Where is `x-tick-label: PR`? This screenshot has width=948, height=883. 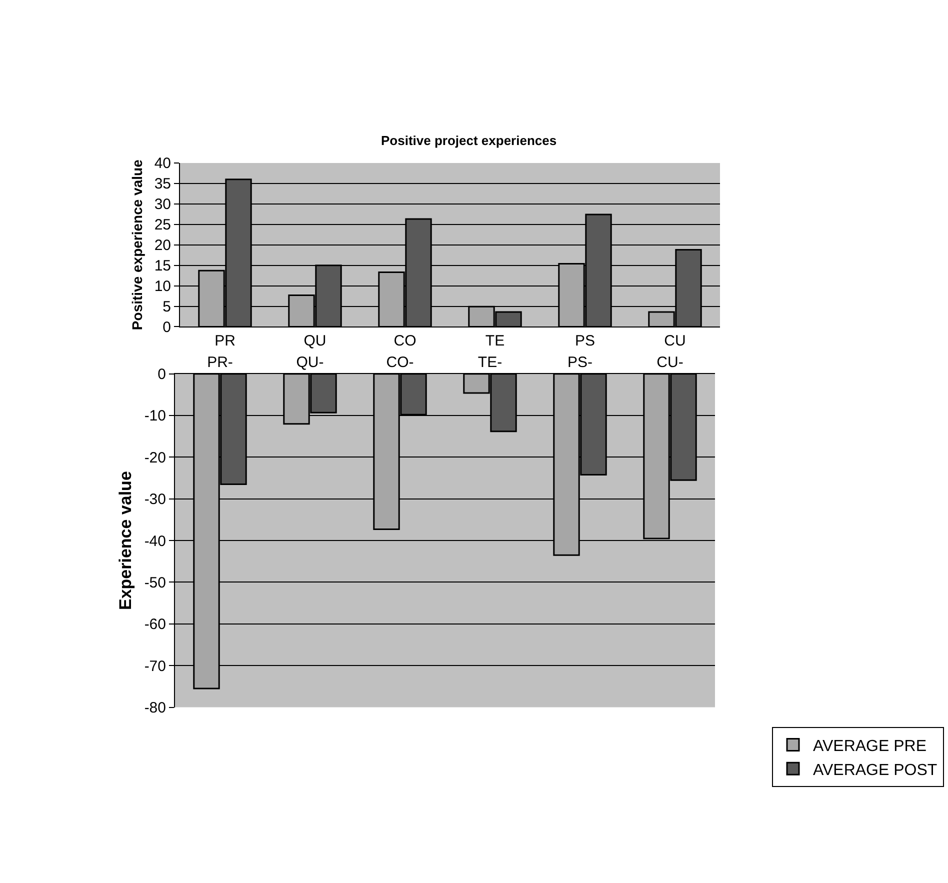
x-tick-label: PR is located at coordinates (225, 341).